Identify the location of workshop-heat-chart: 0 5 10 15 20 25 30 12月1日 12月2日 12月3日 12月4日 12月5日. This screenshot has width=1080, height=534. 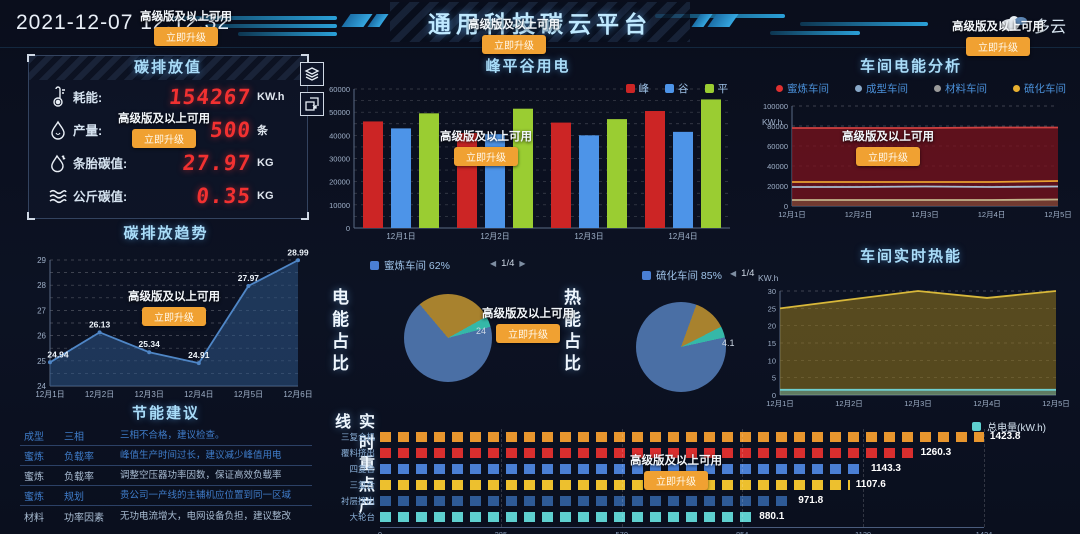
(911, 348).